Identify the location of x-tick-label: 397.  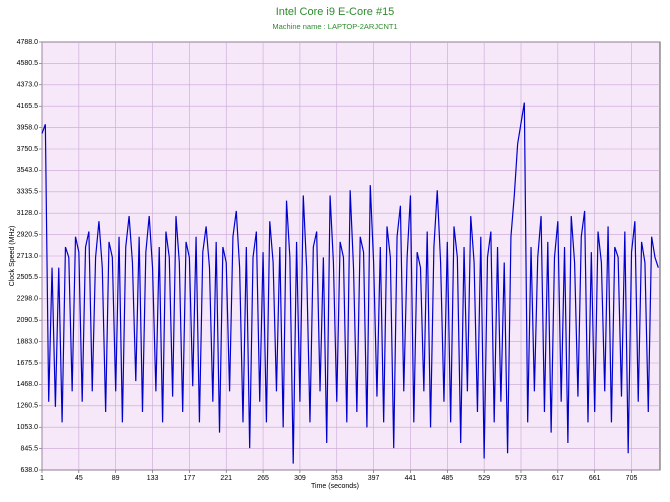
(374, 478).